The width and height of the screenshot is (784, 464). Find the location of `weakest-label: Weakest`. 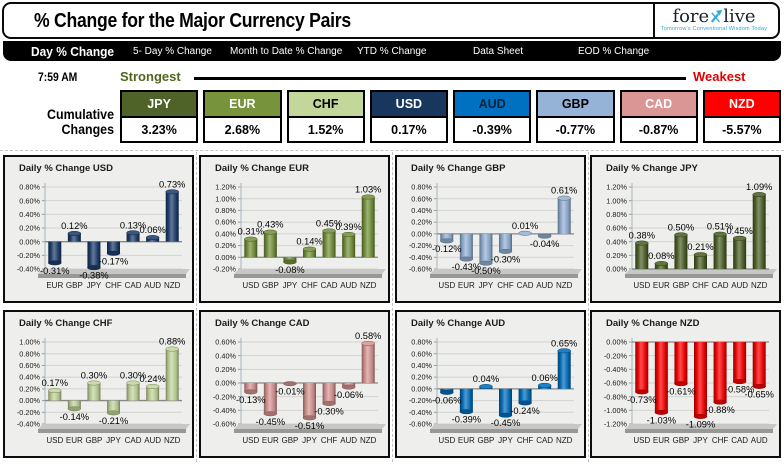

weakest-label: Weakest is located at coordinates (719, 76).